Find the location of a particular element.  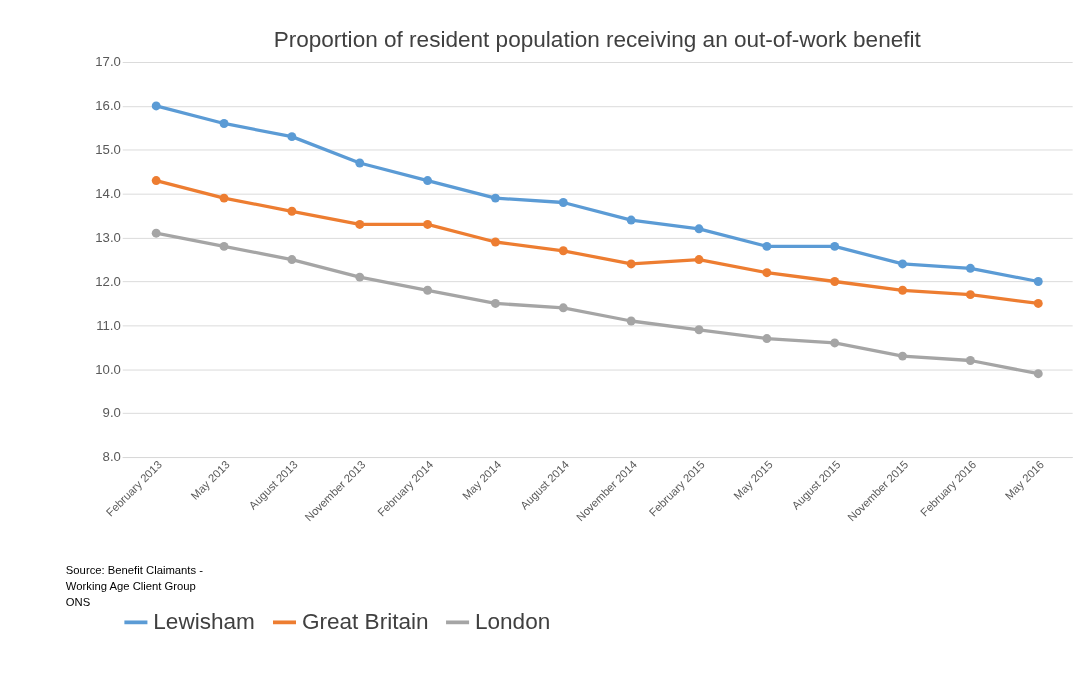

y-tick-label: 16.0 is located at coordinates (108, 106).